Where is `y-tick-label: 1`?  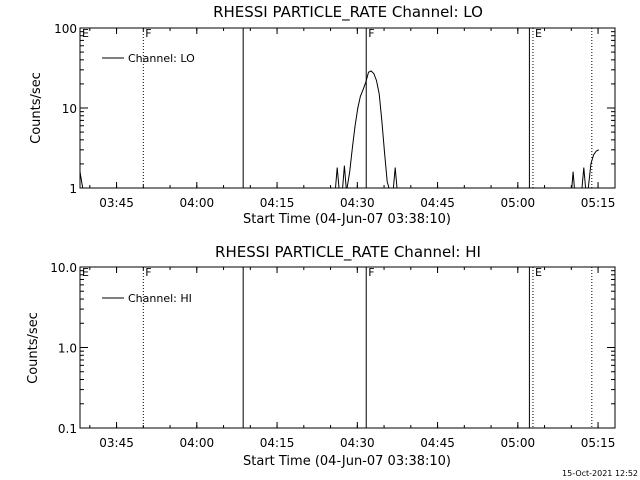
y-tick-label: 1 is located at coordinates (73, 189).